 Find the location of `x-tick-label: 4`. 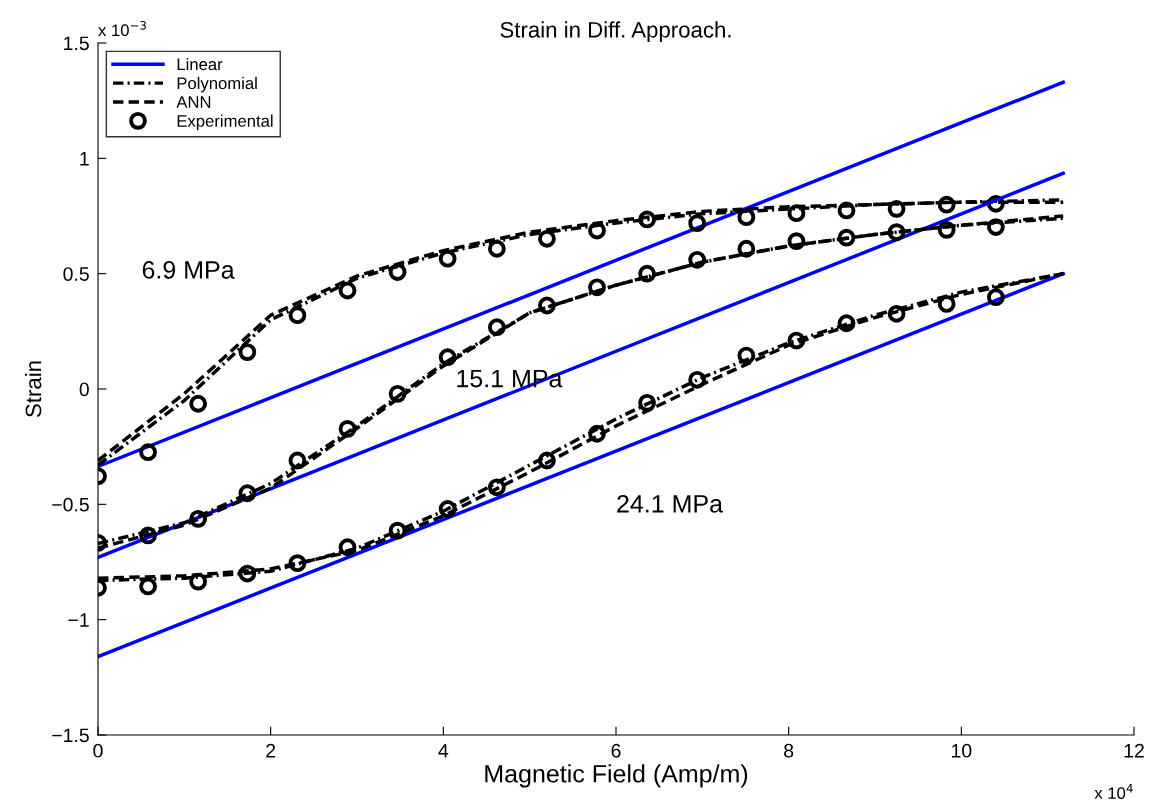

x-tick-label: 4 is located at coordinates (443, 751).